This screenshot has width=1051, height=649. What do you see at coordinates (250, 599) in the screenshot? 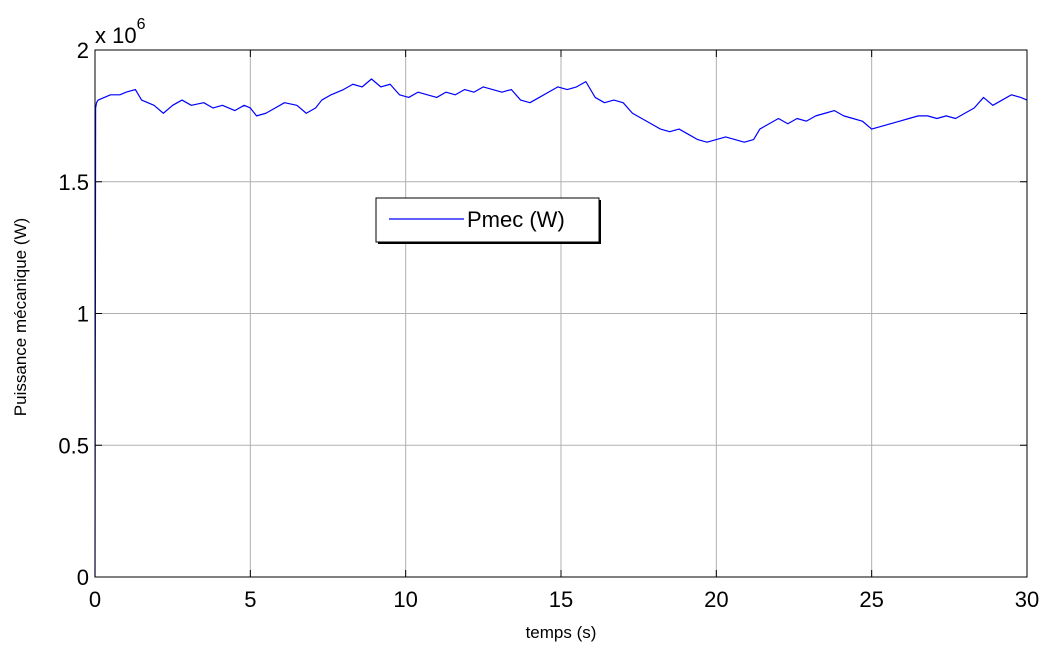
I see `x-tick-label: 5` at bounding box center [250, 599].